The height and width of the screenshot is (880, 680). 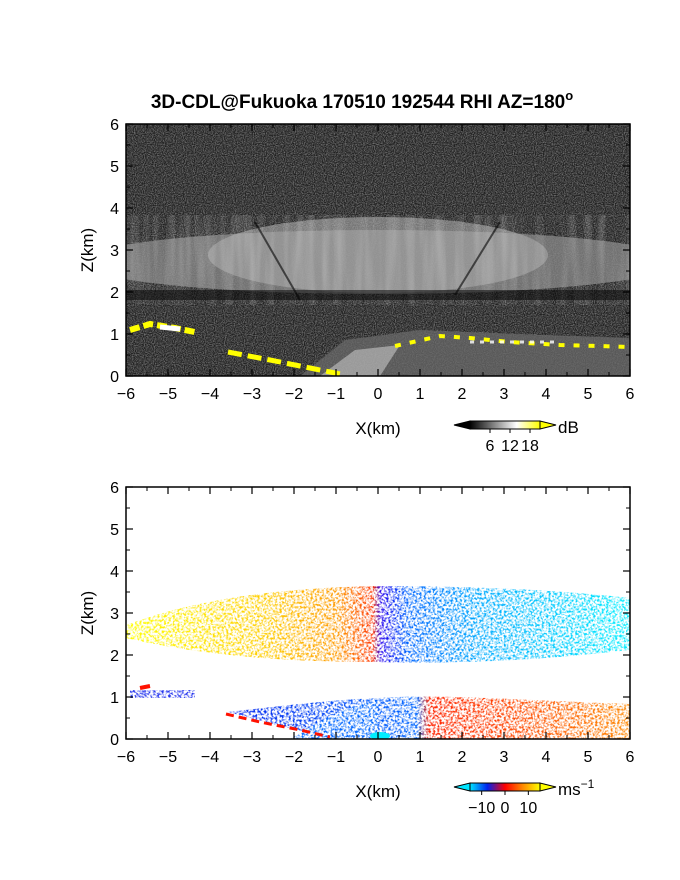 I want to click on colorbar-tick-label: 0, so click(x=505, y=808).